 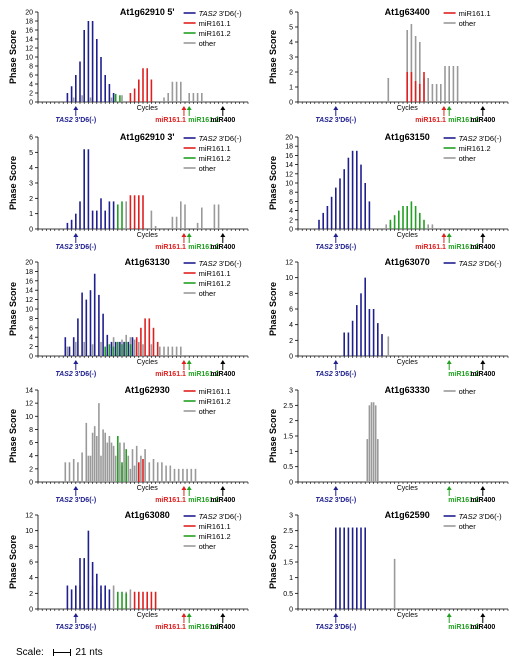 I want to click on chart-title: At1g63070, so click(x=407, y=262).